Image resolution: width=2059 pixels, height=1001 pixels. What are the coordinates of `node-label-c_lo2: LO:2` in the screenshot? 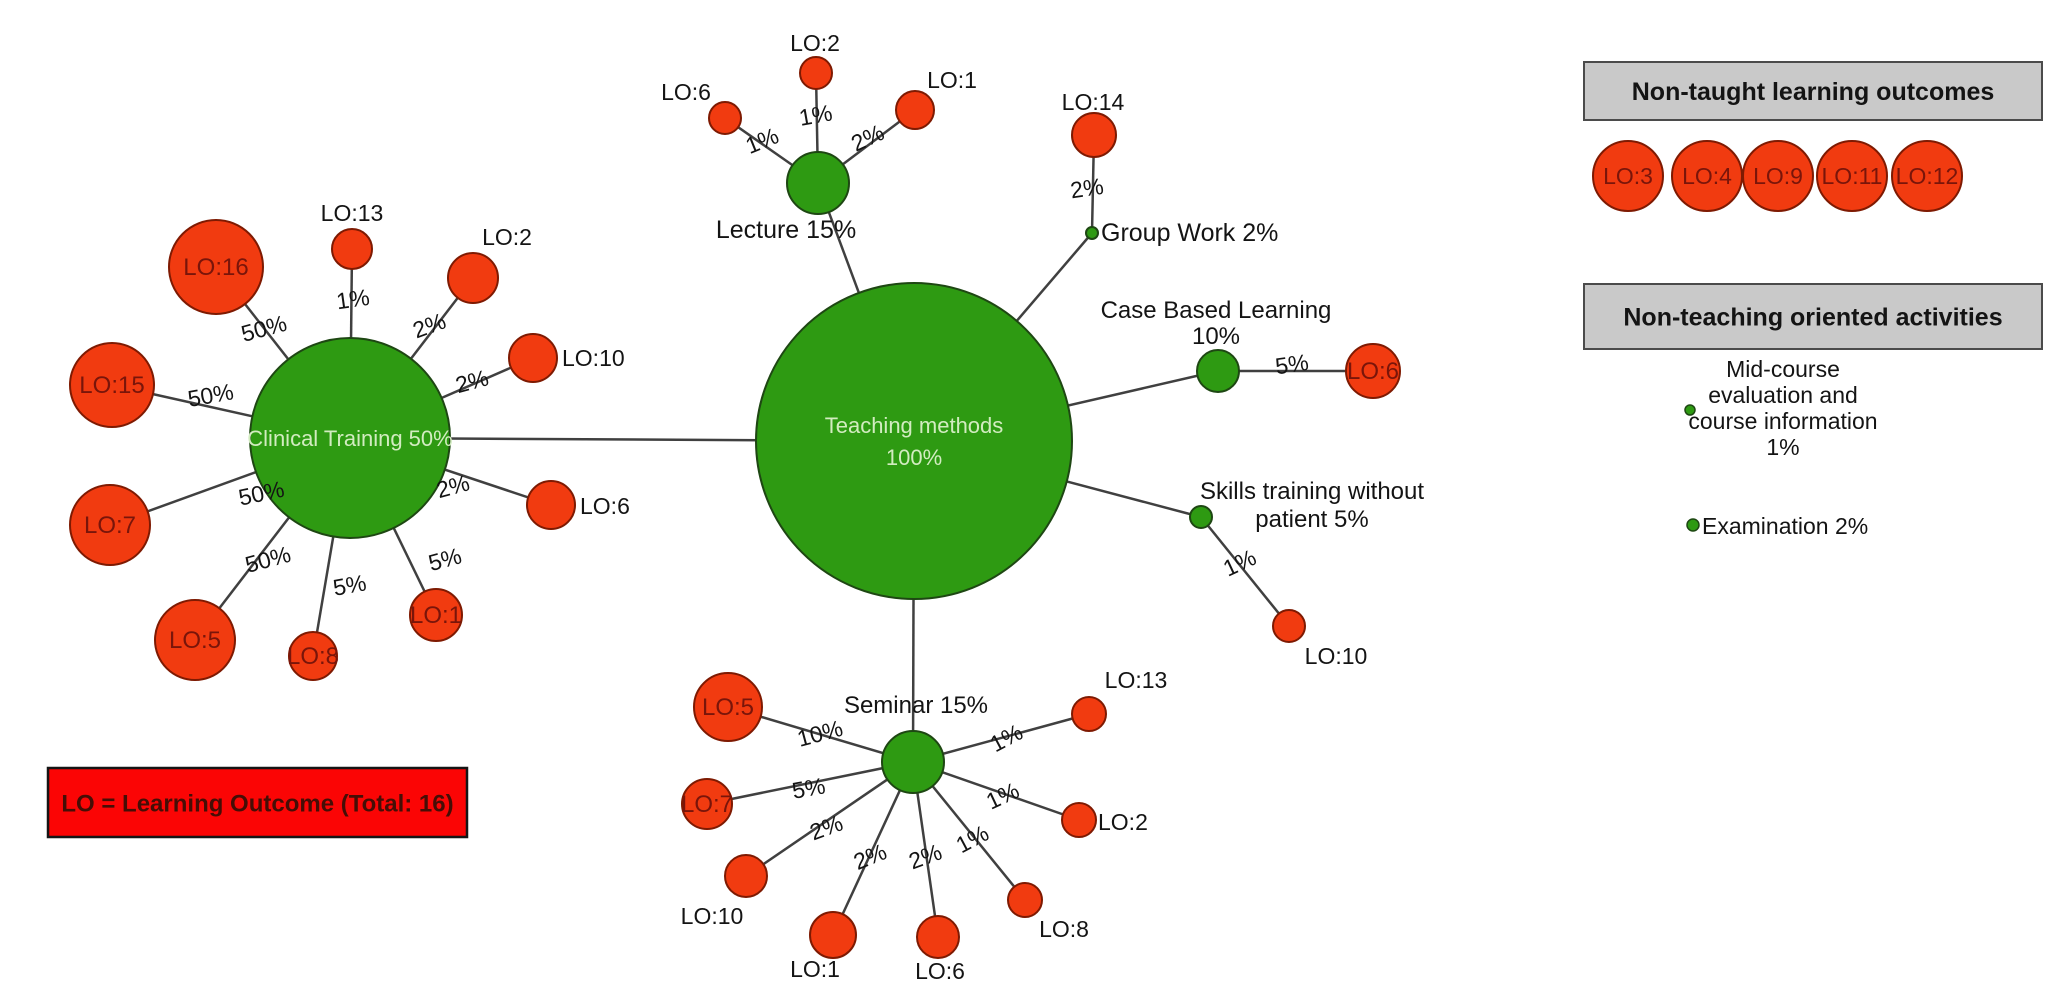 It's located at (507, 237).